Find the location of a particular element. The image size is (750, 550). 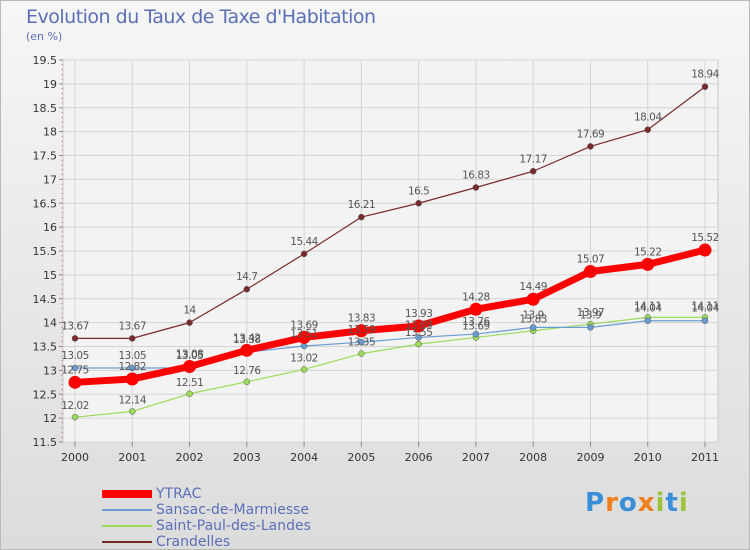

y-tick-label: 13 is located at coordinates (50, 370).